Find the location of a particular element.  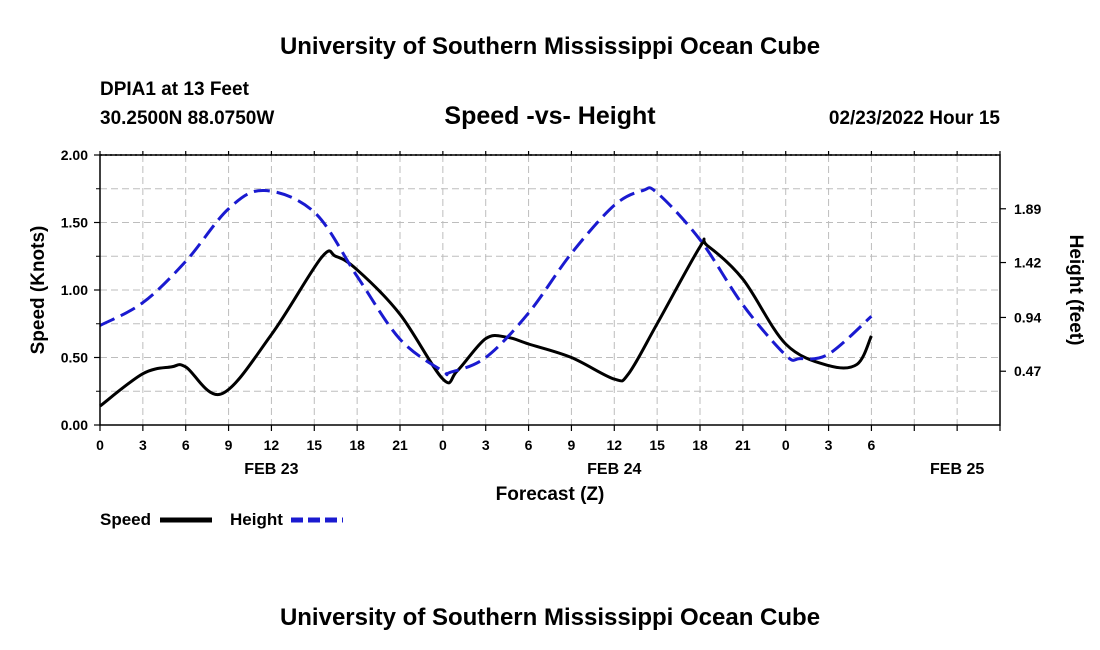

station-label: DPIA1 at 13 Feet is located at coordinates (175, 89).